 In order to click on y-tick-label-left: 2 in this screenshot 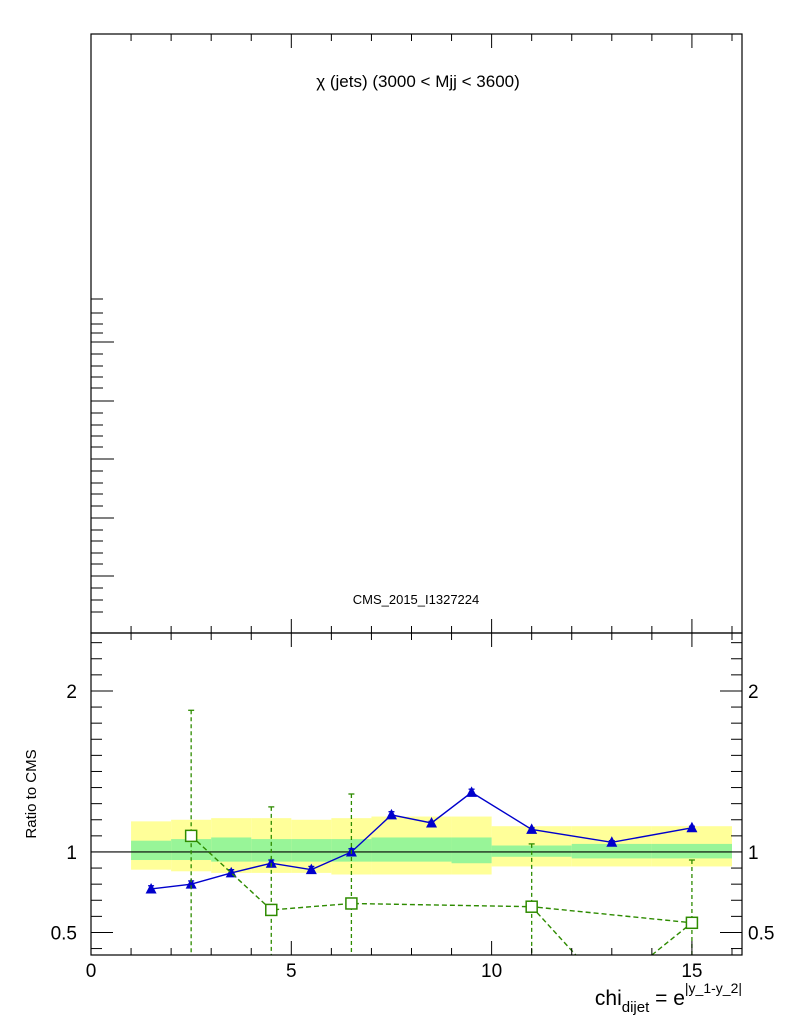, I will do `click(71, 692)`.